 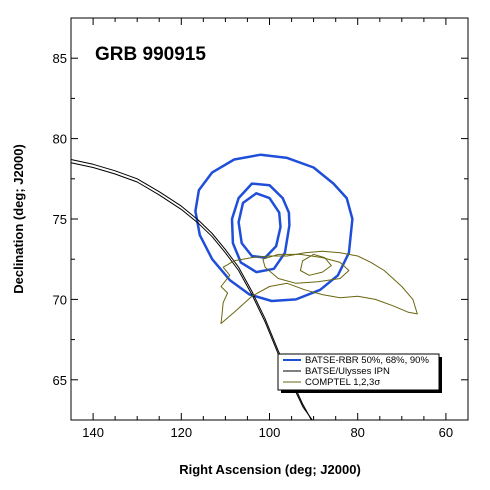 What do you see at coordinates (93, 432) in the screenshot?
I see `x-tick-label: 140` at bounding box center [93, 432].